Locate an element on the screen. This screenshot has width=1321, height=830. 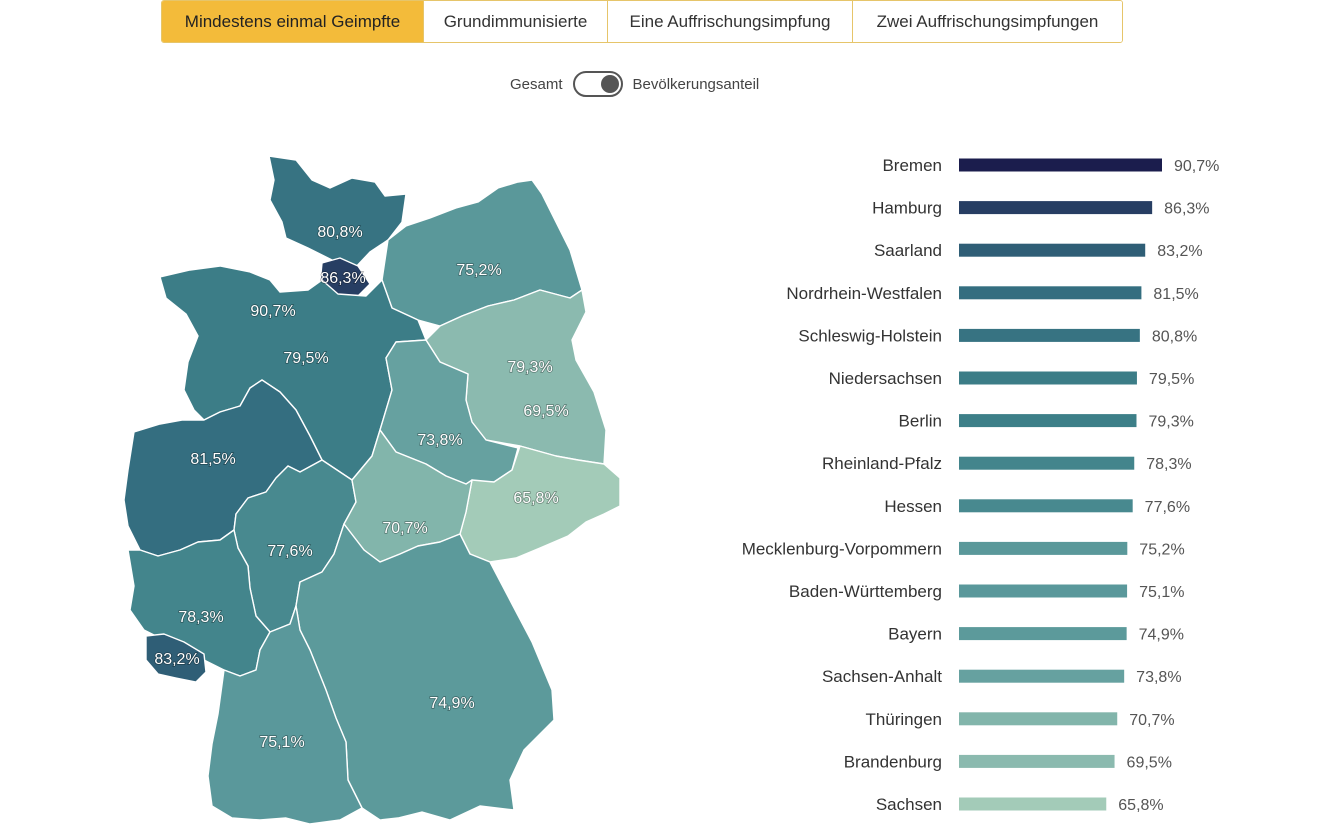
switch-knob is located at coordinates (609, 84).